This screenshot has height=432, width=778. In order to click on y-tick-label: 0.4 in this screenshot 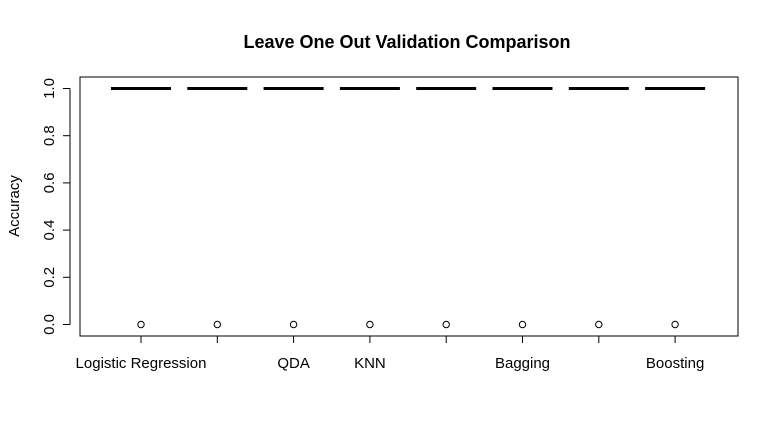, I will do `click(49, 230)`.